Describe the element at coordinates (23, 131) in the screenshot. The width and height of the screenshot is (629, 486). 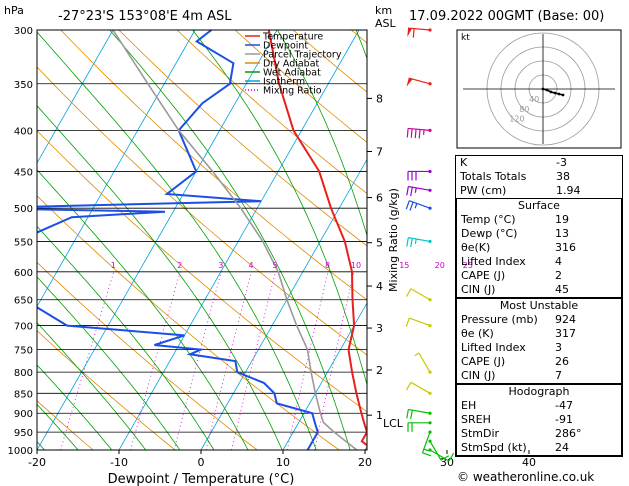
I see `pressure-tick-label: 400` at that location.